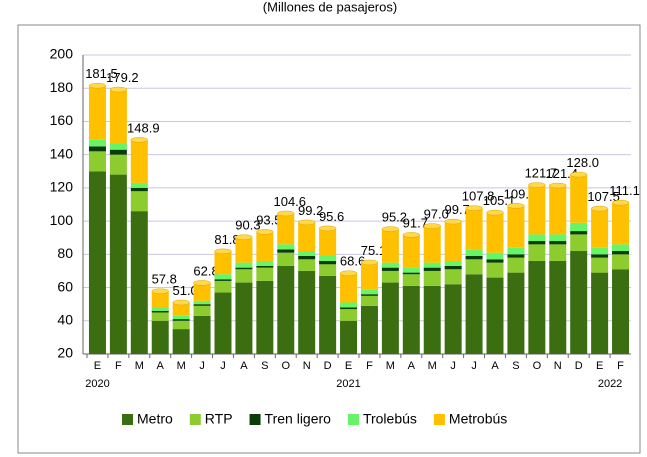  What do you see at coordinates (541, 173) in the screenshot?
I see `total-label: 121.7` at bounding box center [541, 173].